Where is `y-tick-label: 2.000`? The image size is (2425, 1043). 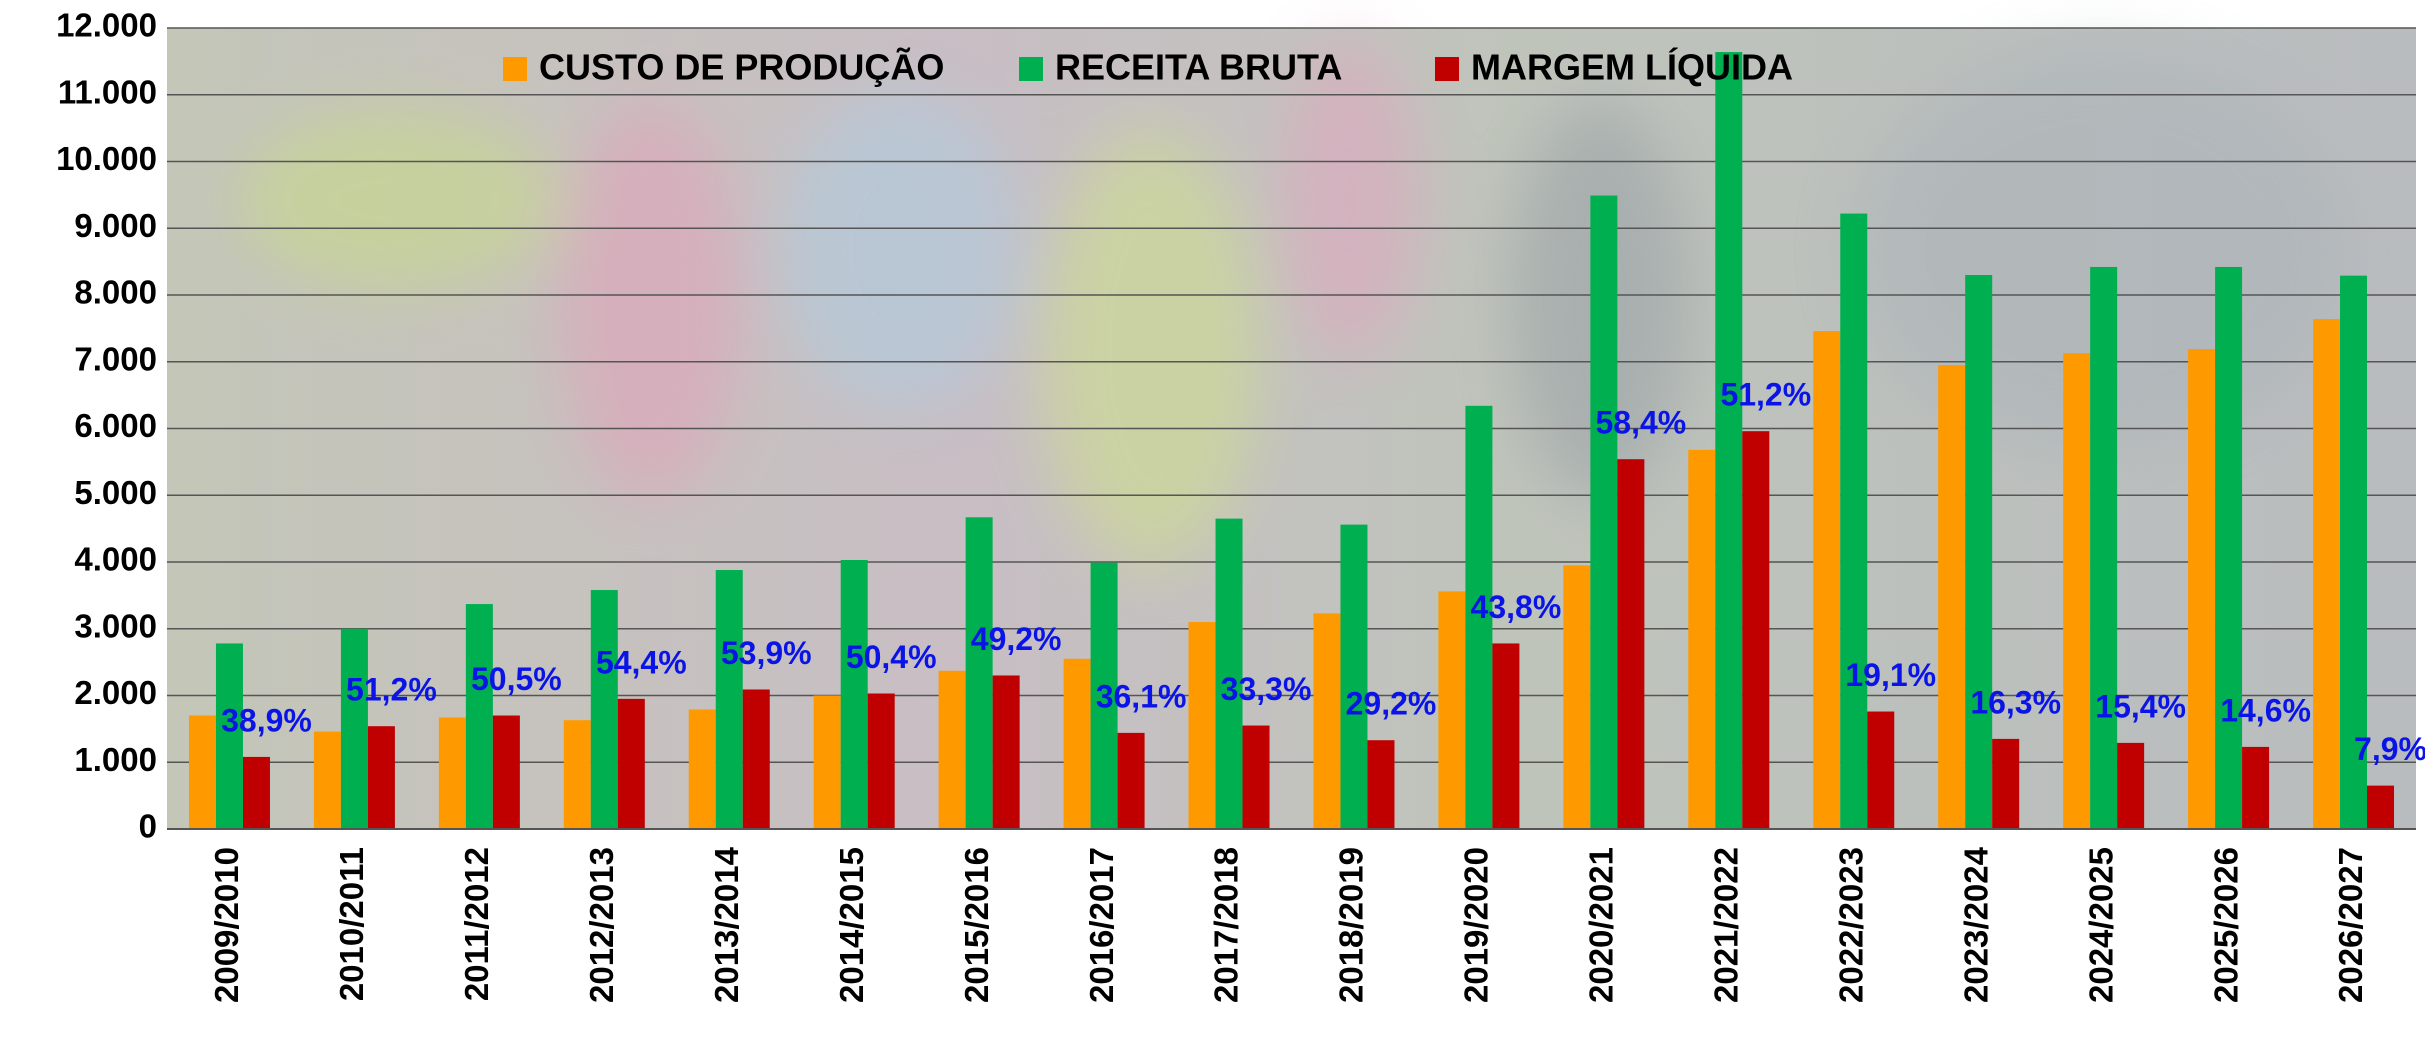 y-tick-label: 2.000 is located at coordinates (115, 692).